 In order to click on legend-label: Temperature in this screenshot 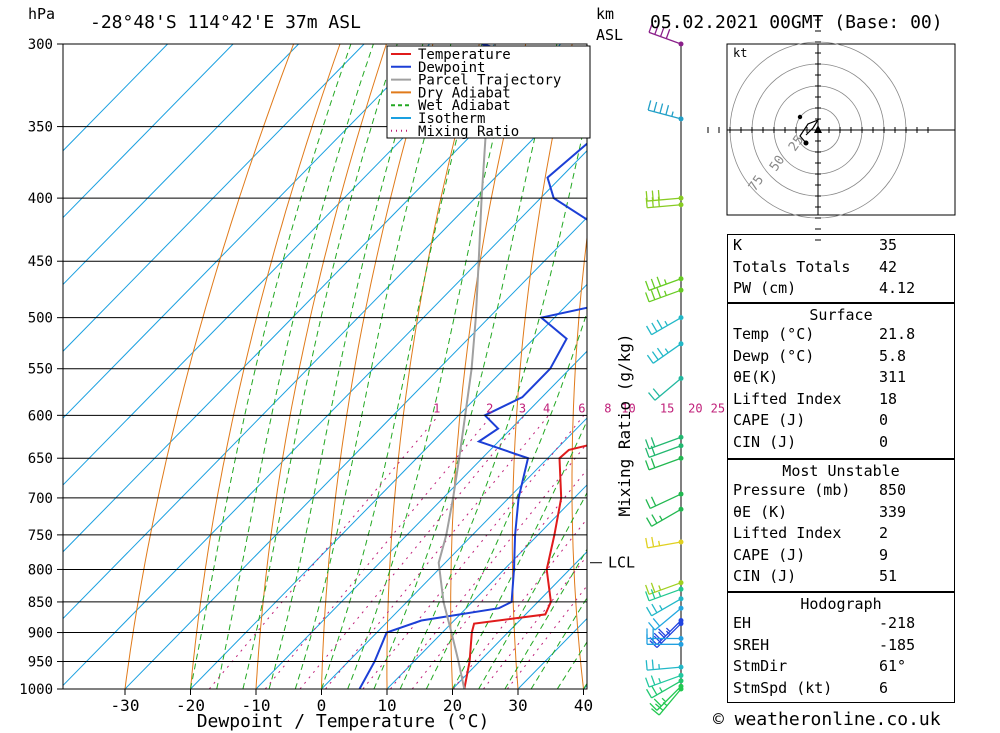, I will do `click(464, 55)`.